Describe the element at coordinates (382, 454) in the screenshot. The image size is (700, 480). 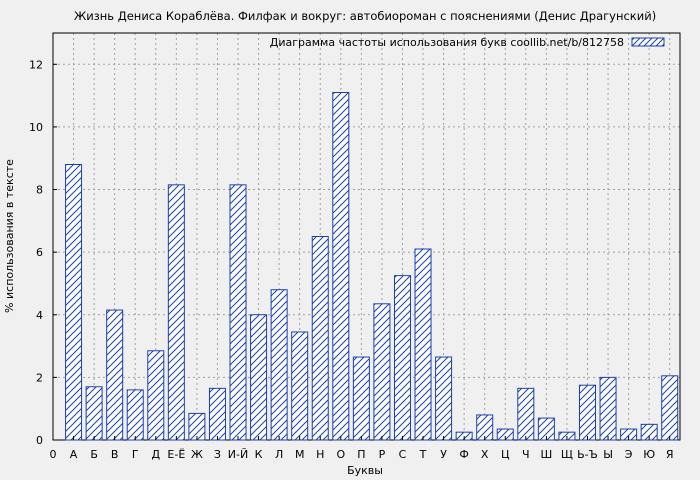
I see `x-tick-label: Р` at that location.